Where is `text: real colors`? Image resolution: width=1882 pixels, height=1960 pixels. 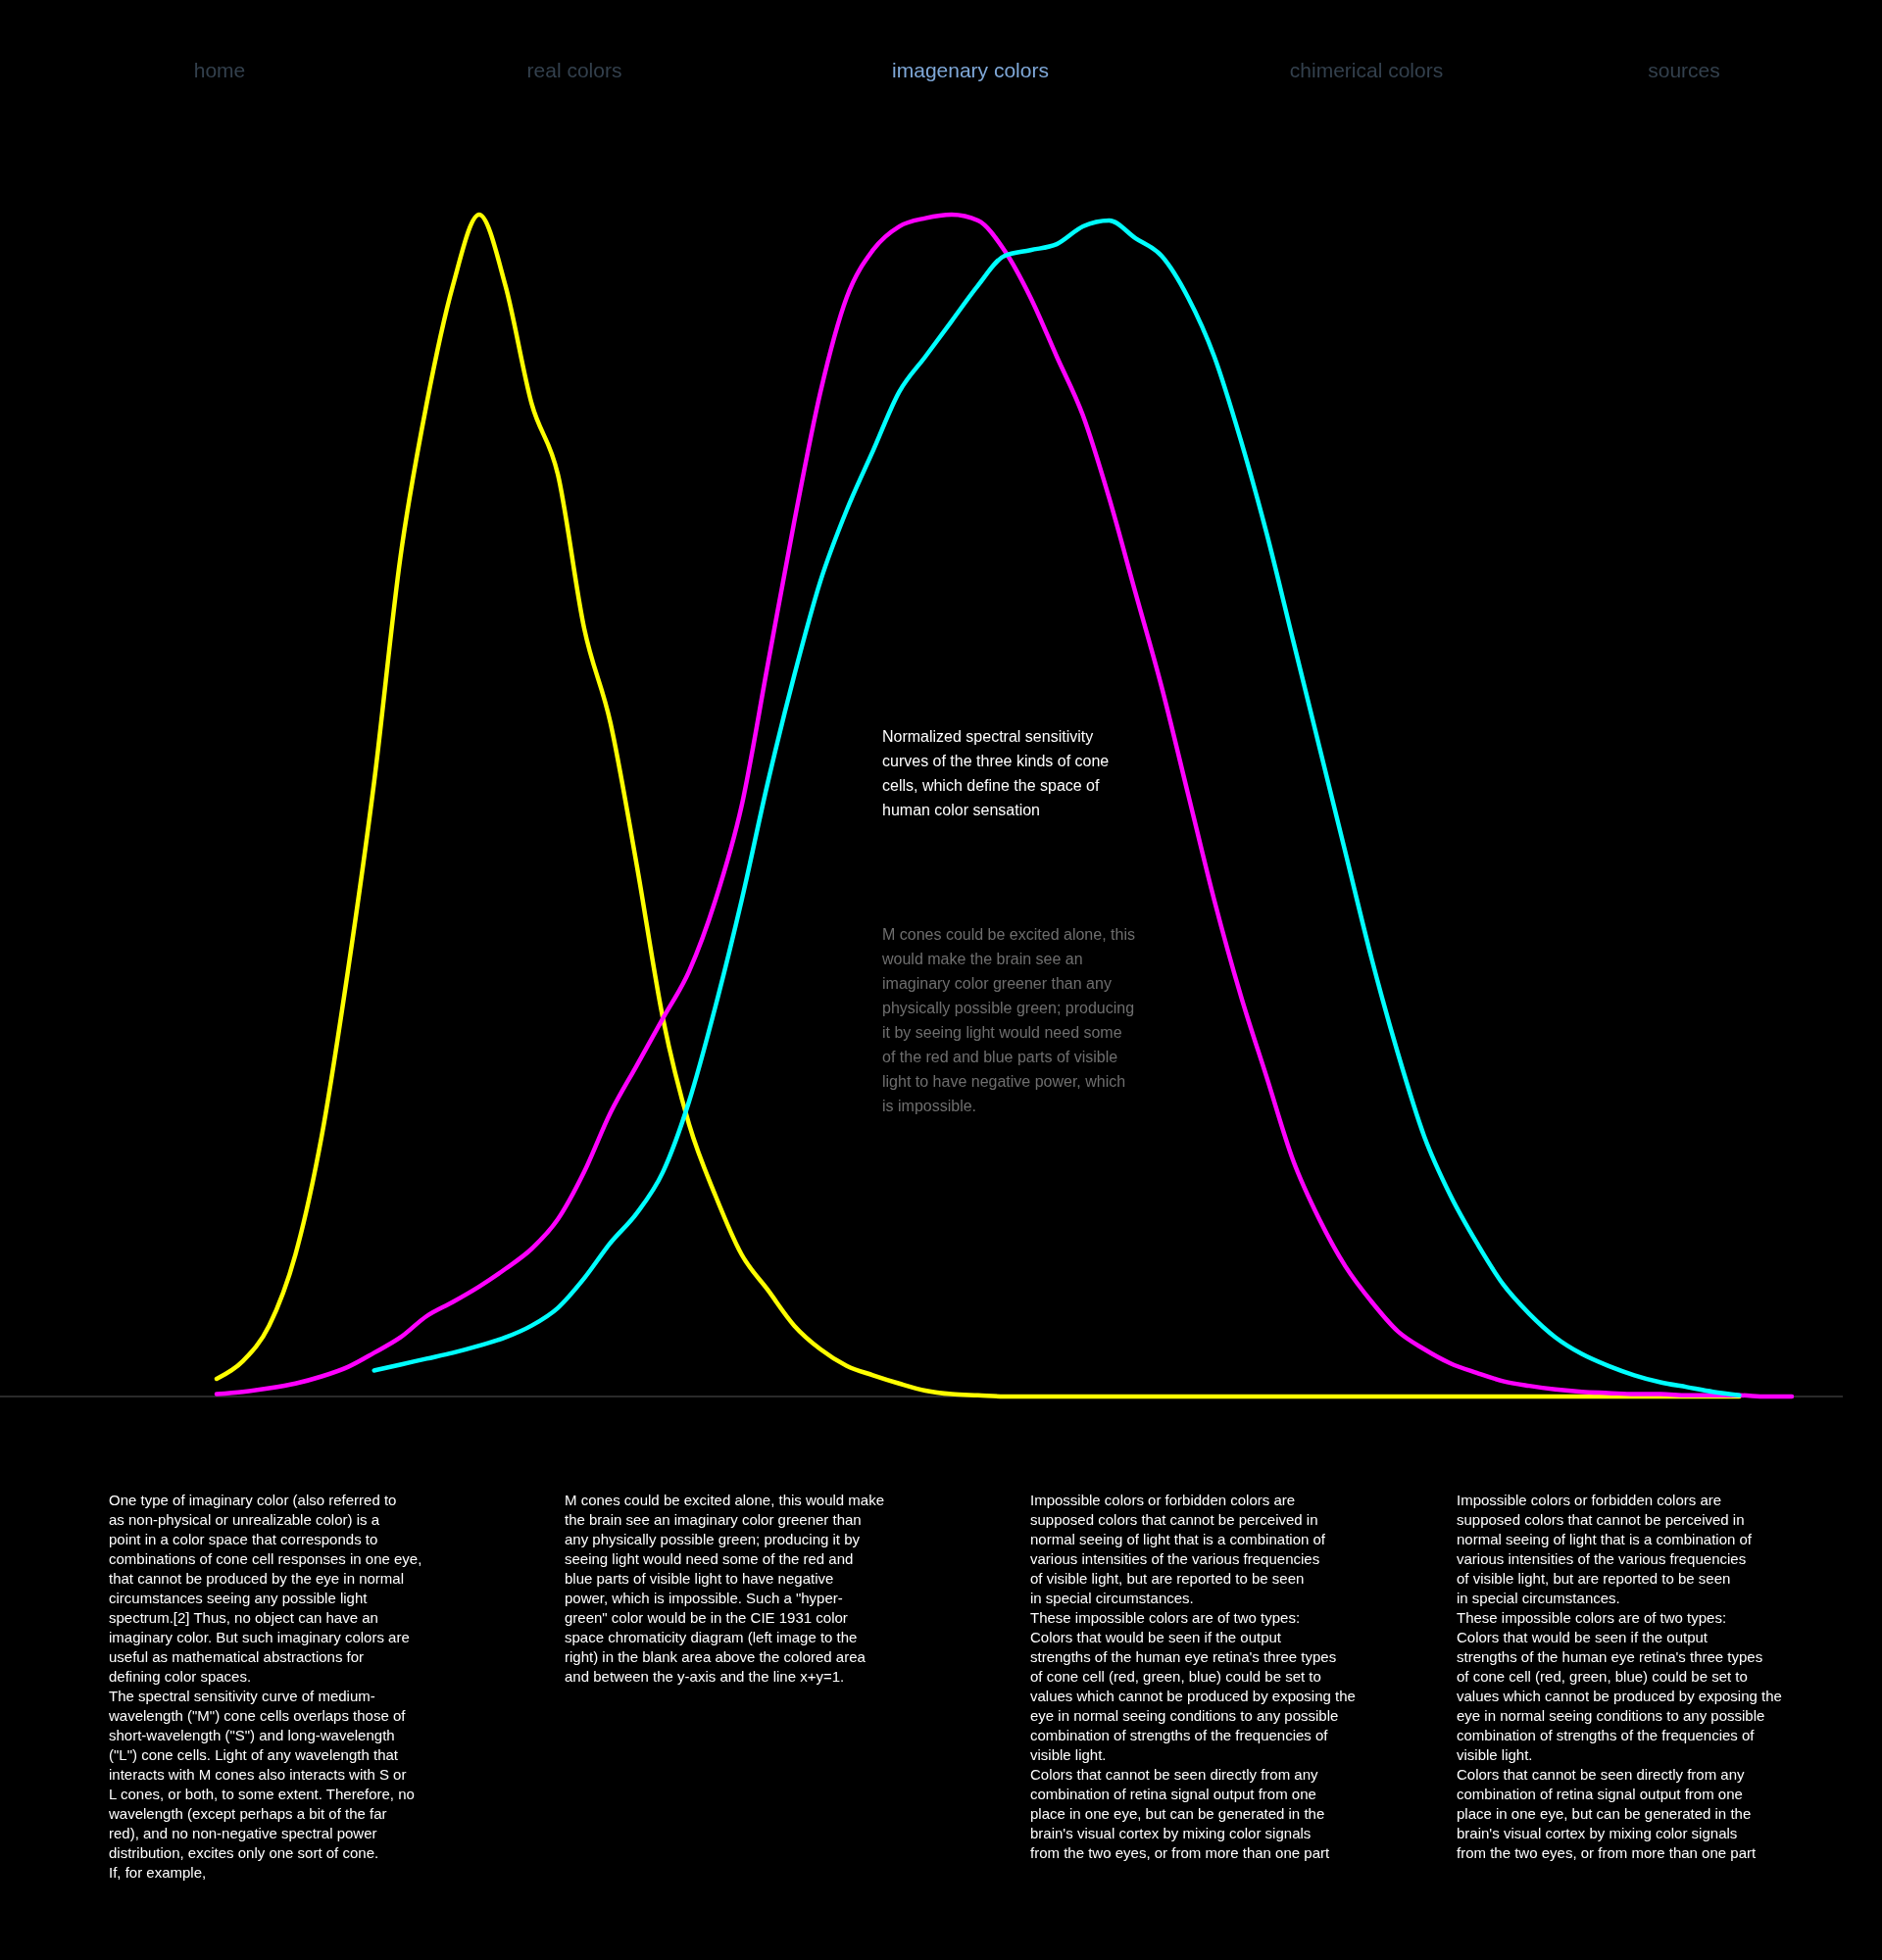
text: real colors is located at coordinates (574, 70).